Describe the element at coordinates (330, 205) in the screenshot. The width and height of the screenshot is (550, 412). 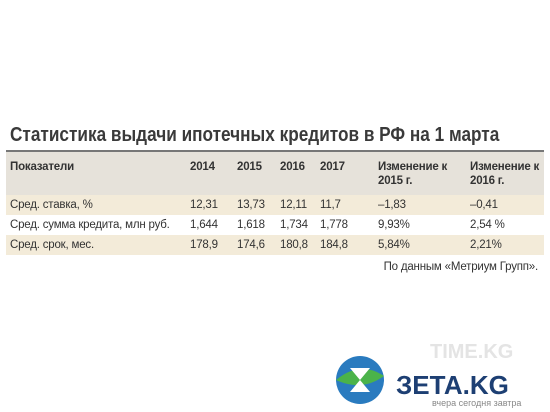
I see `table-cell: 11,7` at that location.